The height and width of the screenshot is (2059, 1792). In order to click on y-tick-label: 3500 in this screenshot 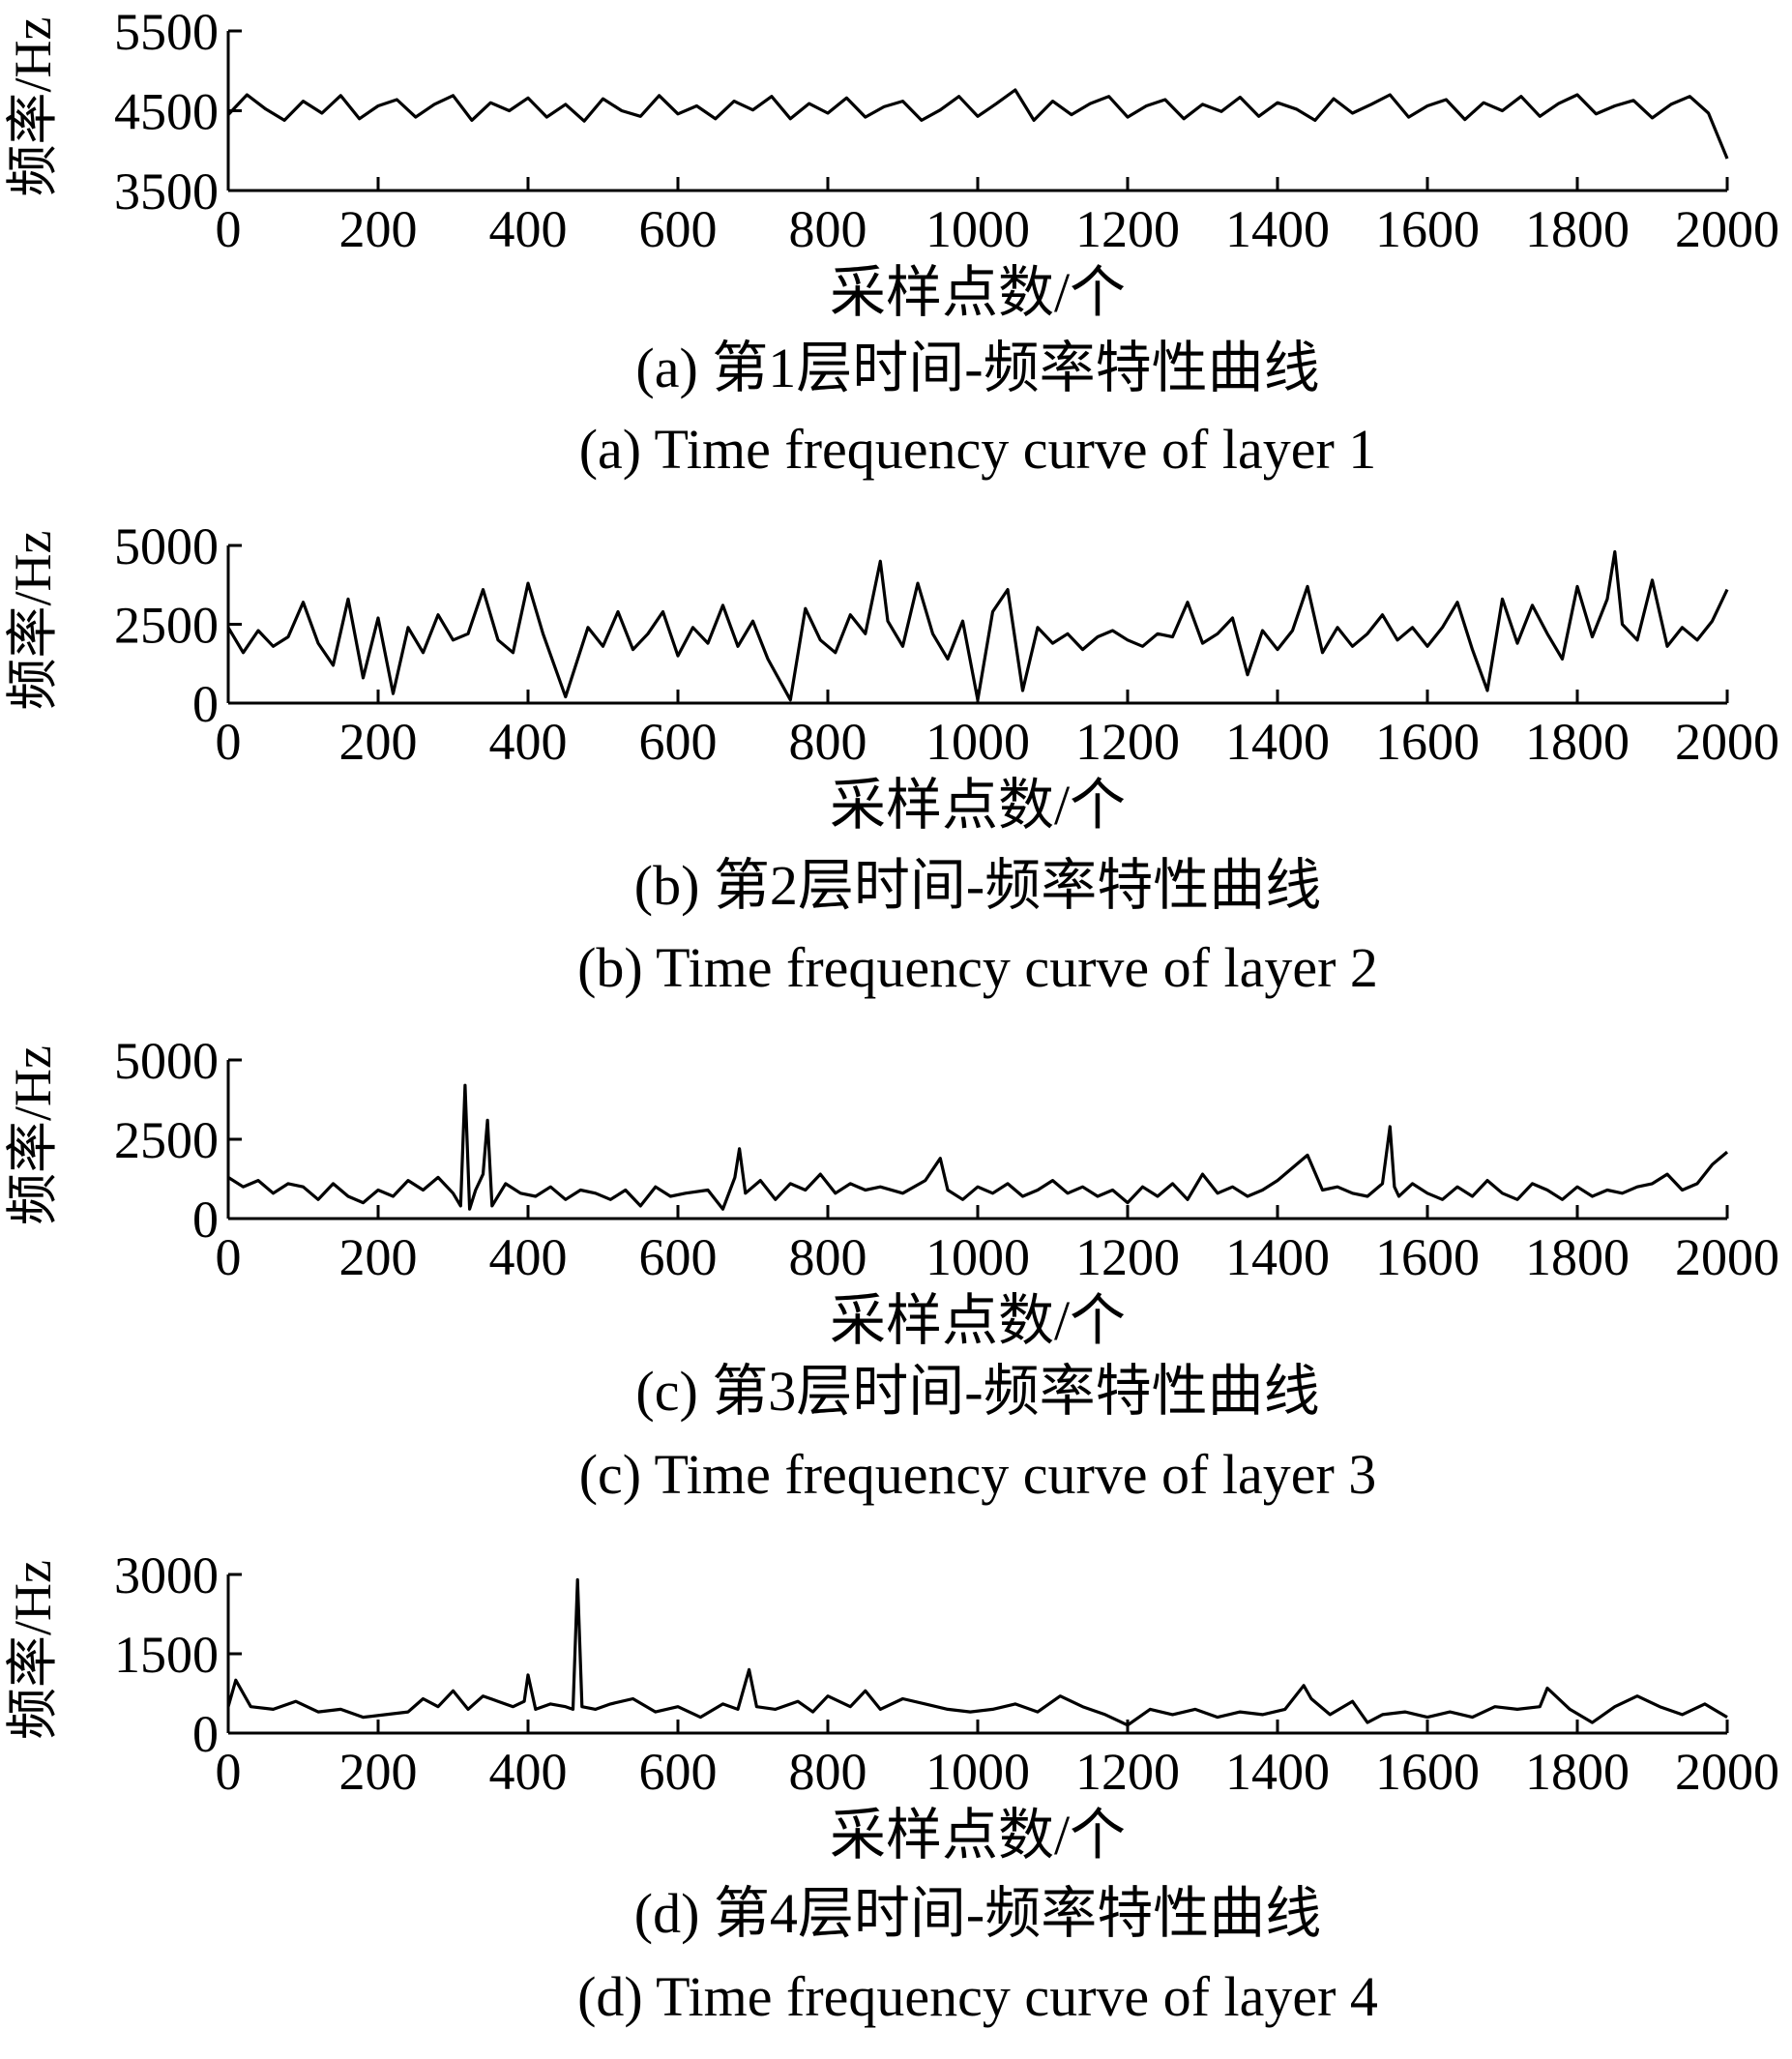, I will do `click(166, 191)`.